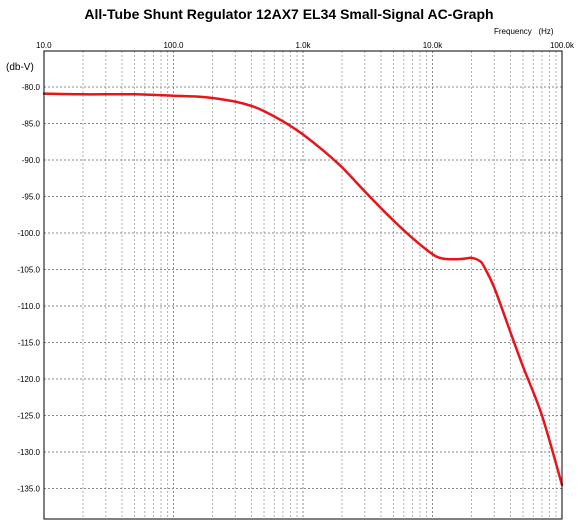 The height and width of the screenshot is (525, 578). Describe the element at coordinates (303, 45) in the screenshot. I see `x-tick-label: 1.0k` at that location.